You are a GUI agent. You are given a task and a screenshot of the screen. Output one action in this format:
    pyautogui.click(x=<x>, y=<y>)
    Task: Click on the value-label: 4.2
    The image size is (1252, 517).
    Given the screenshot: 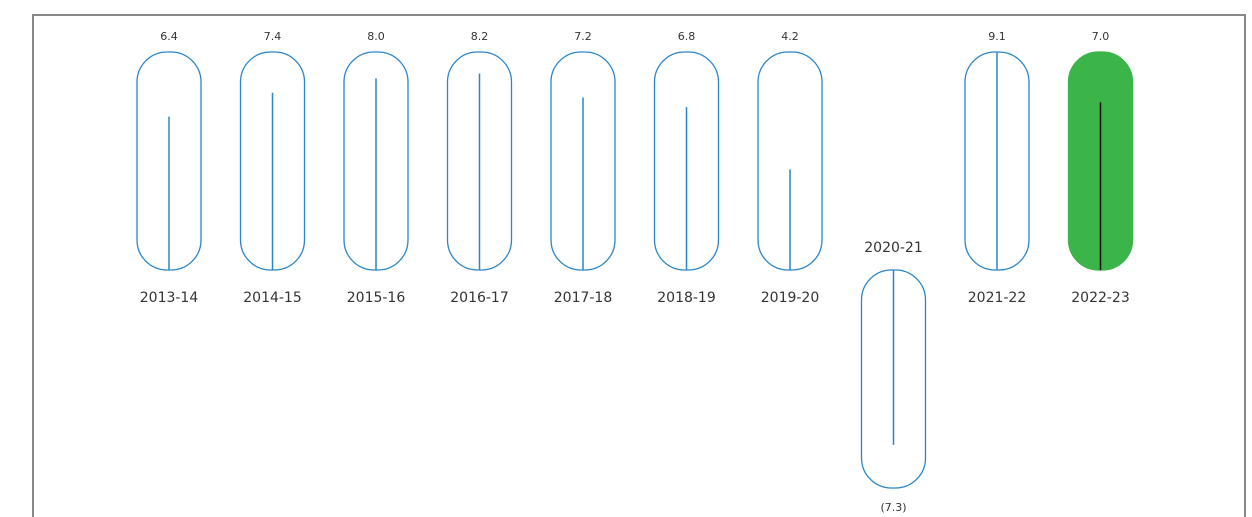 What is the action you would take?
    pyautogui.click(x=790, y=36)
    